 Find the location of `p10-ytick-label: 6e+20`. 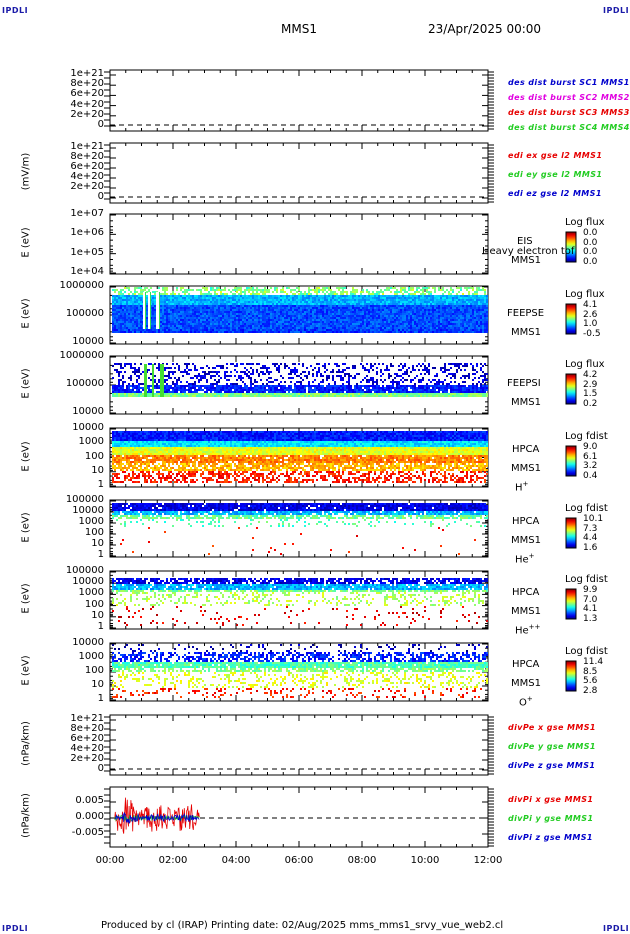

p10-ytick-label: 6e+20 is located at coordinates (87, 738).